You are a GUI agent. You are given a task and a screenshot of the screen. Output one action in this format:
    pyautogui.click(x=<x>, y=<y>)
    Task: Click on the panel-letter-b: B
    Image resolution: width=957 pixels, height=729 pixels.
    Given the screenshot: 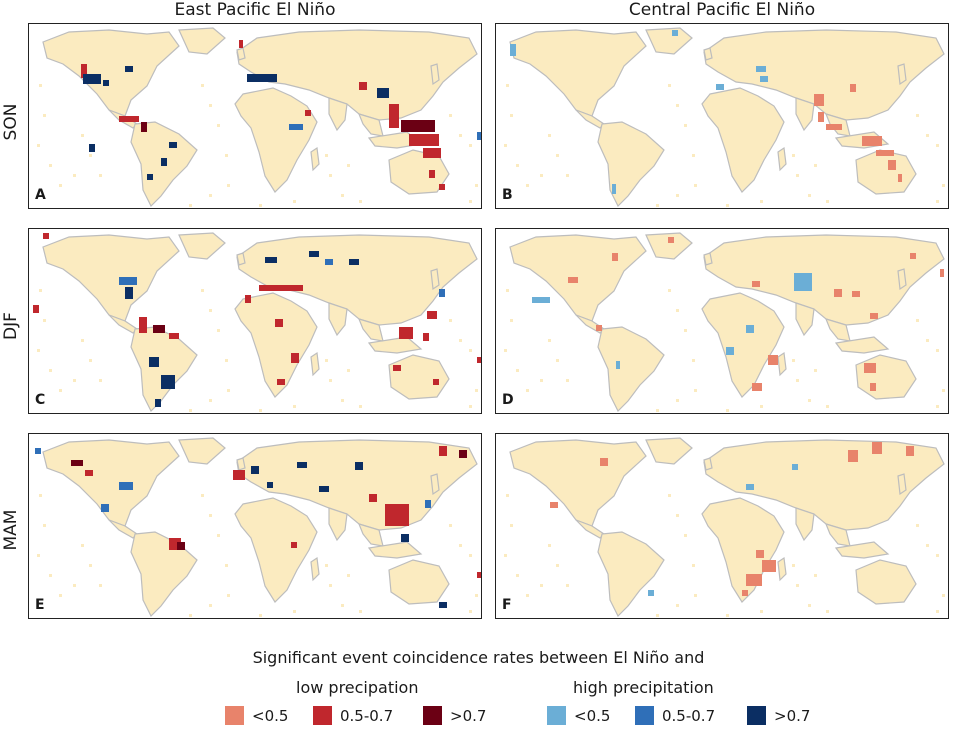 What is the action you would take?
    pyautogui.click(x=507, y=195)
    